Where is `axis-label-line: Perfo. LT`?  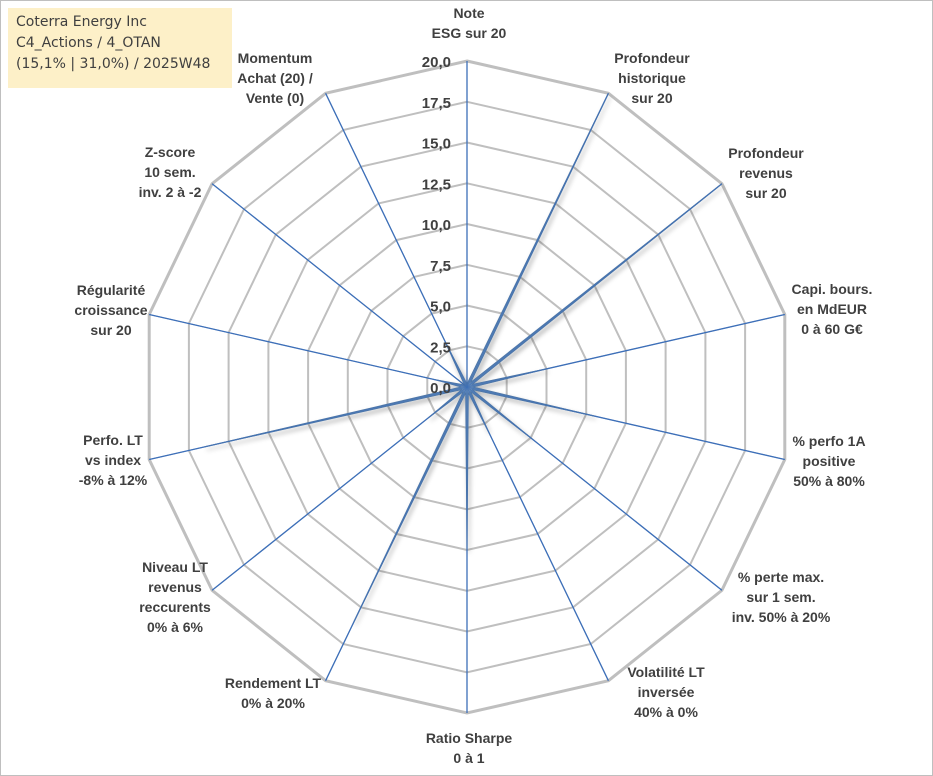 axis-label-line: Perfo. LT is located at coordinates (113, 440).